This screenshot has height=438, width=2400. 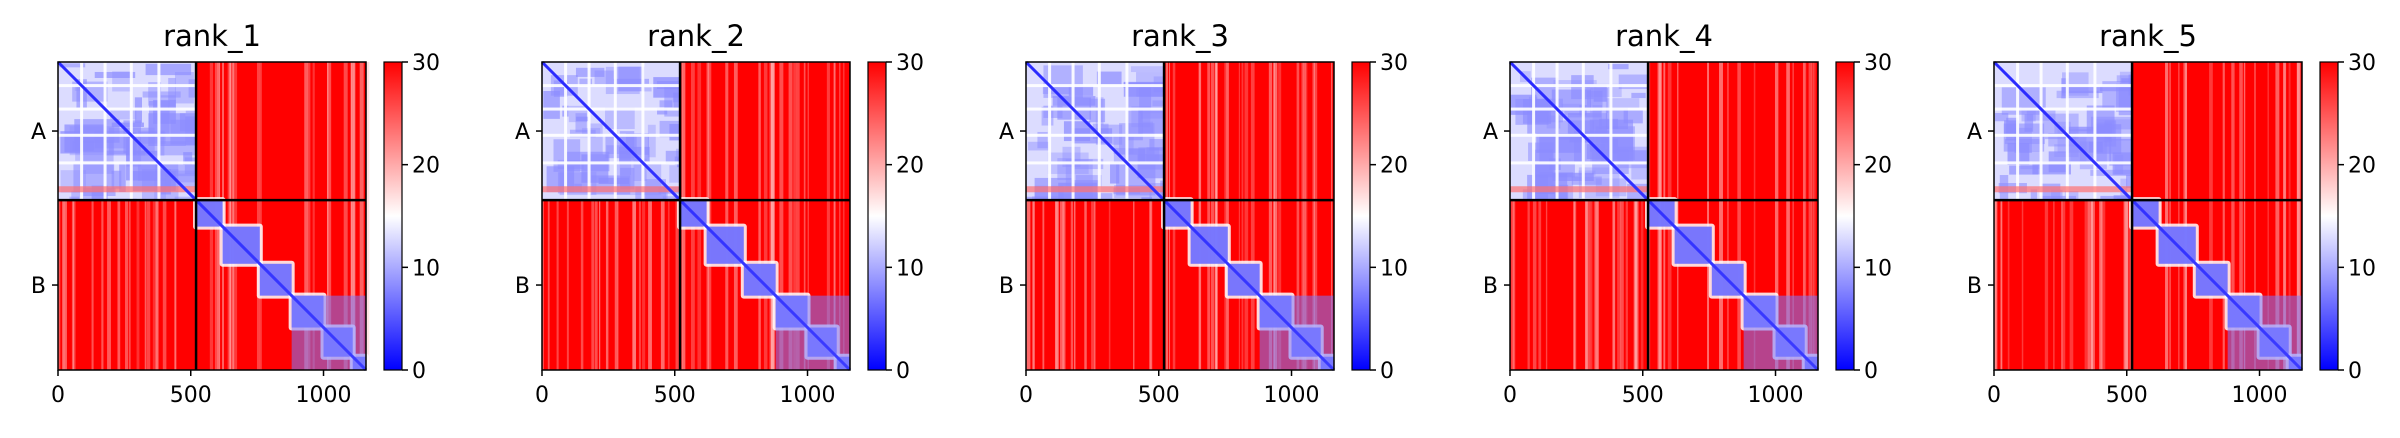 What do you see at coordinates (212, 36) in the screenshot?
I see `panel-title: rank_1` at bounding box center [212, 36].